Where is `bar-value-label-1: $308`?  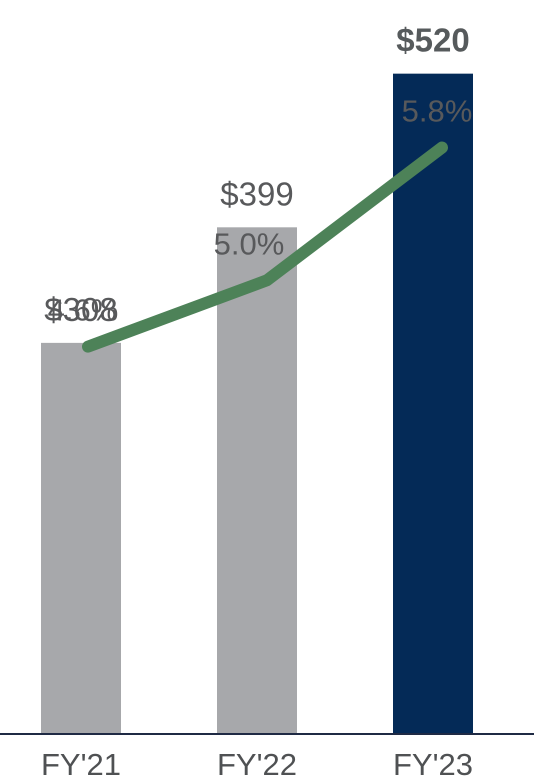 bar-value-label-1: $308 is located at coordinates (80, 309).